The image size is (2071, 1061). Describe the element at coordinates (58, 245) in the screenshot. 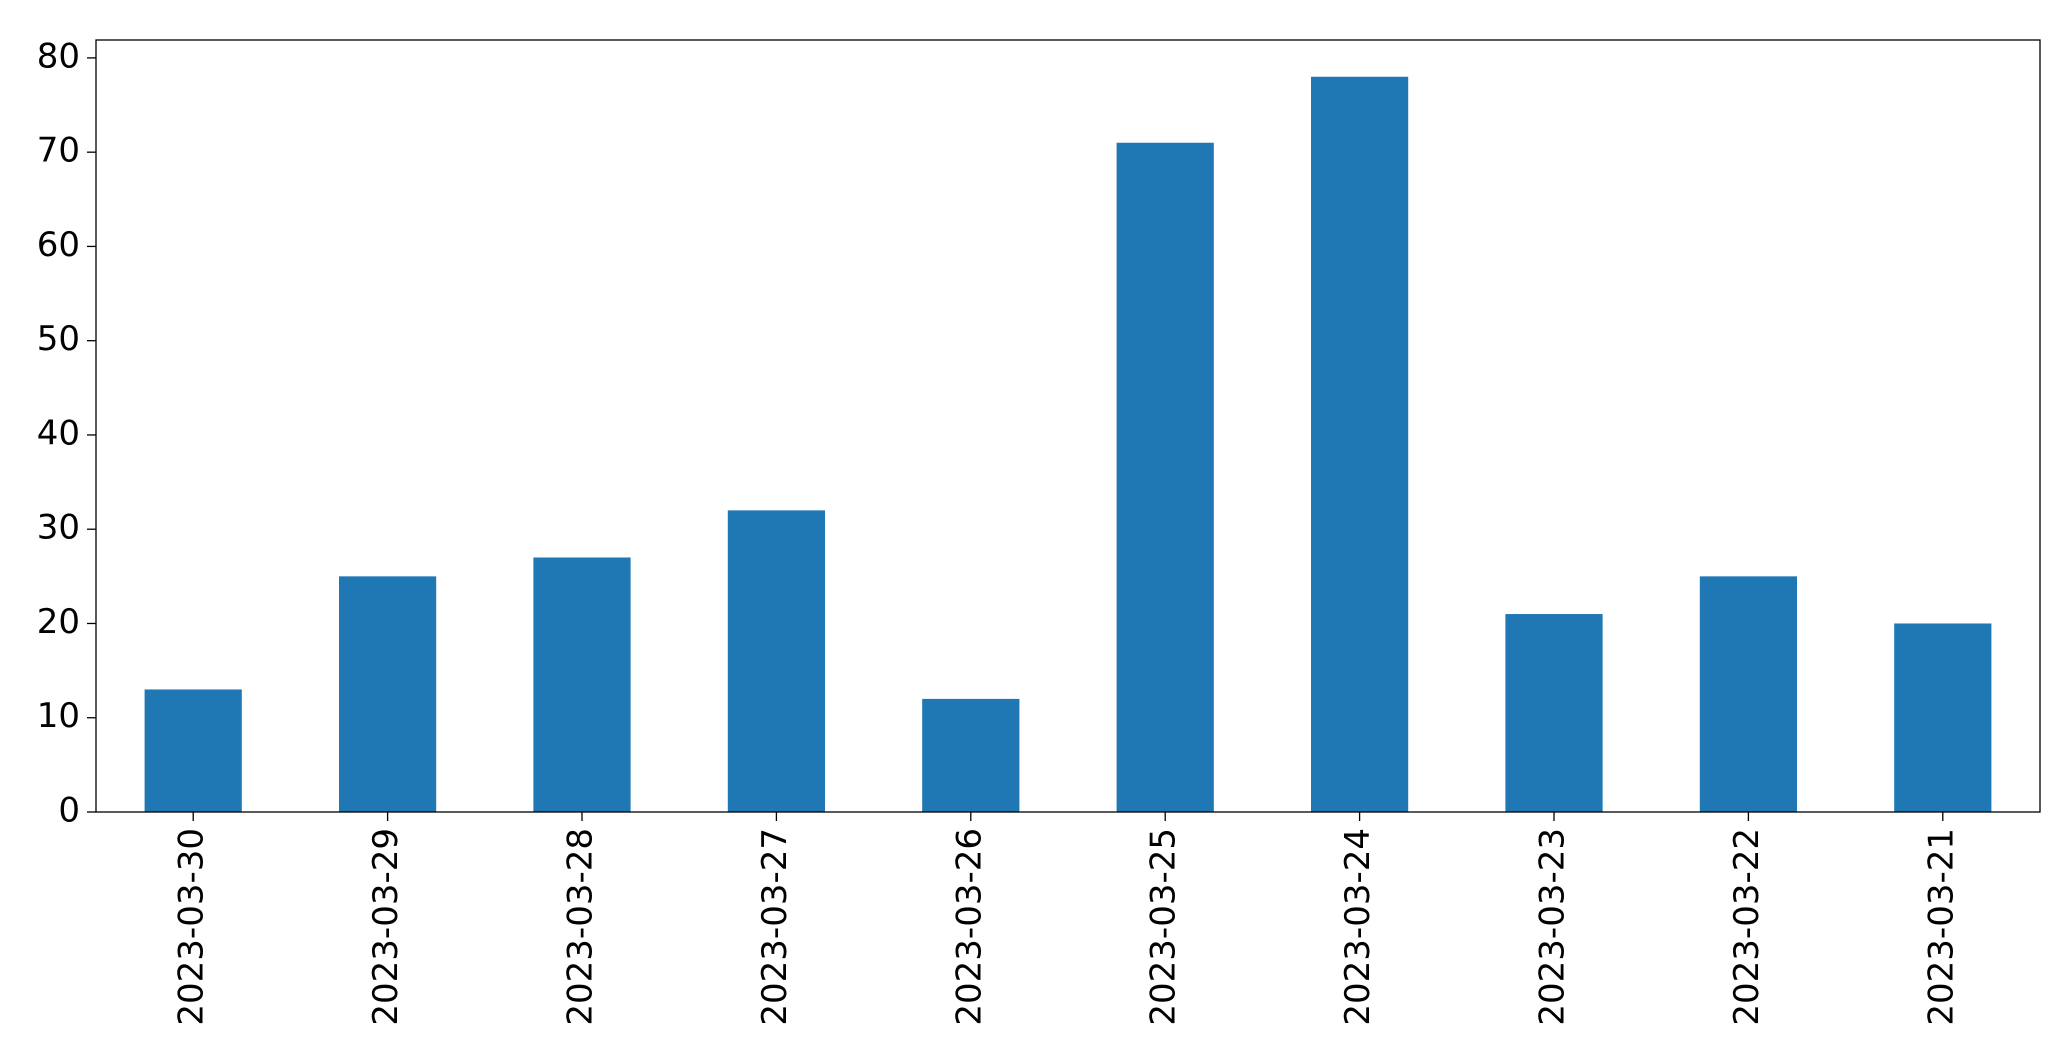

I see `y-tick-label: 60` at that location.